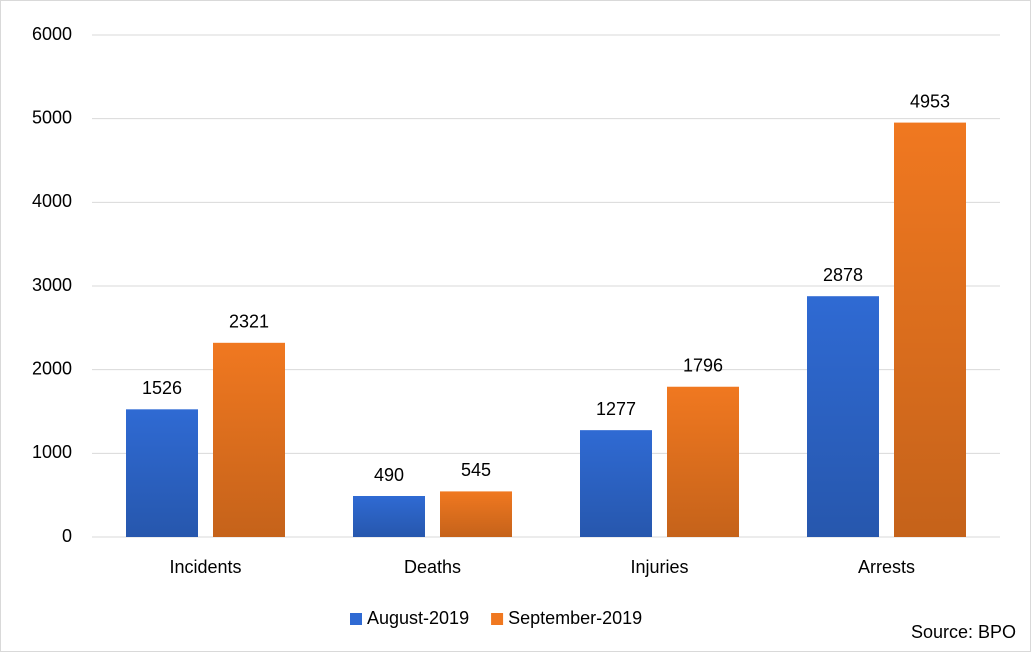 The height and width of the screenshot is (652, 1031). Describe the element at coordinates (52, 34) in the screenshot. I see `y-tick-label: 6000` at that location.